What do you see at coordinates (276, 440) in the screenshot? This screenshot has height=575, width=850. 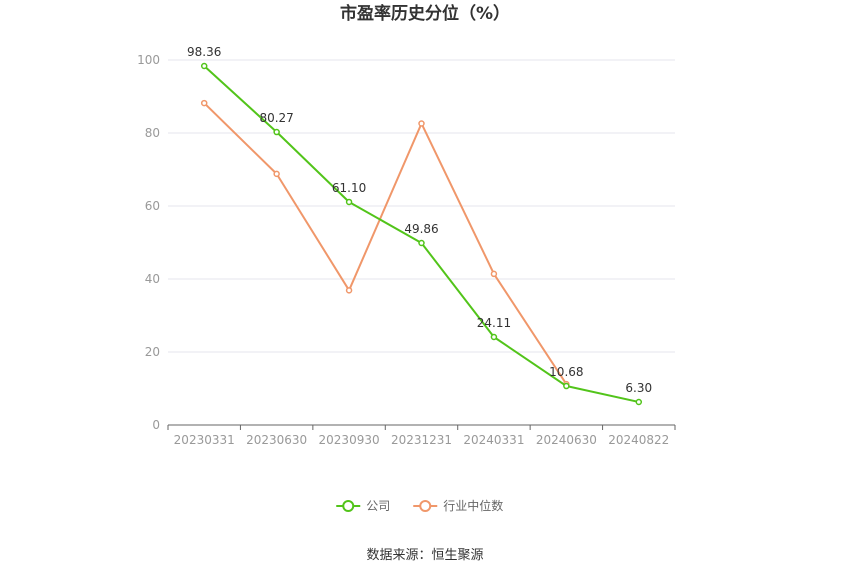 I see `x-tick-label: 20230630` at bounding box center [276, 440].